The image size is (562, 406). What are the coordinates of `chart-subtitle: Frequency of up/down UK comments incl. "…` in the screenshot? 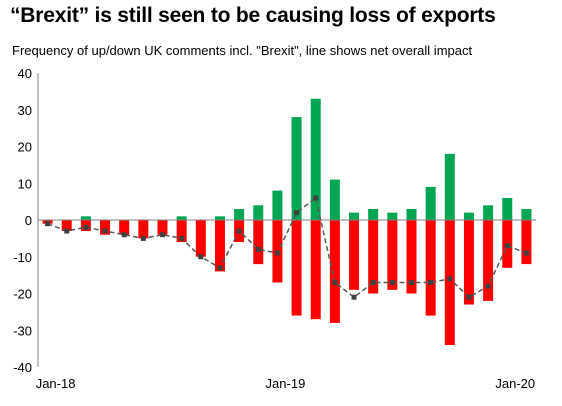 It's located at (242, 50).